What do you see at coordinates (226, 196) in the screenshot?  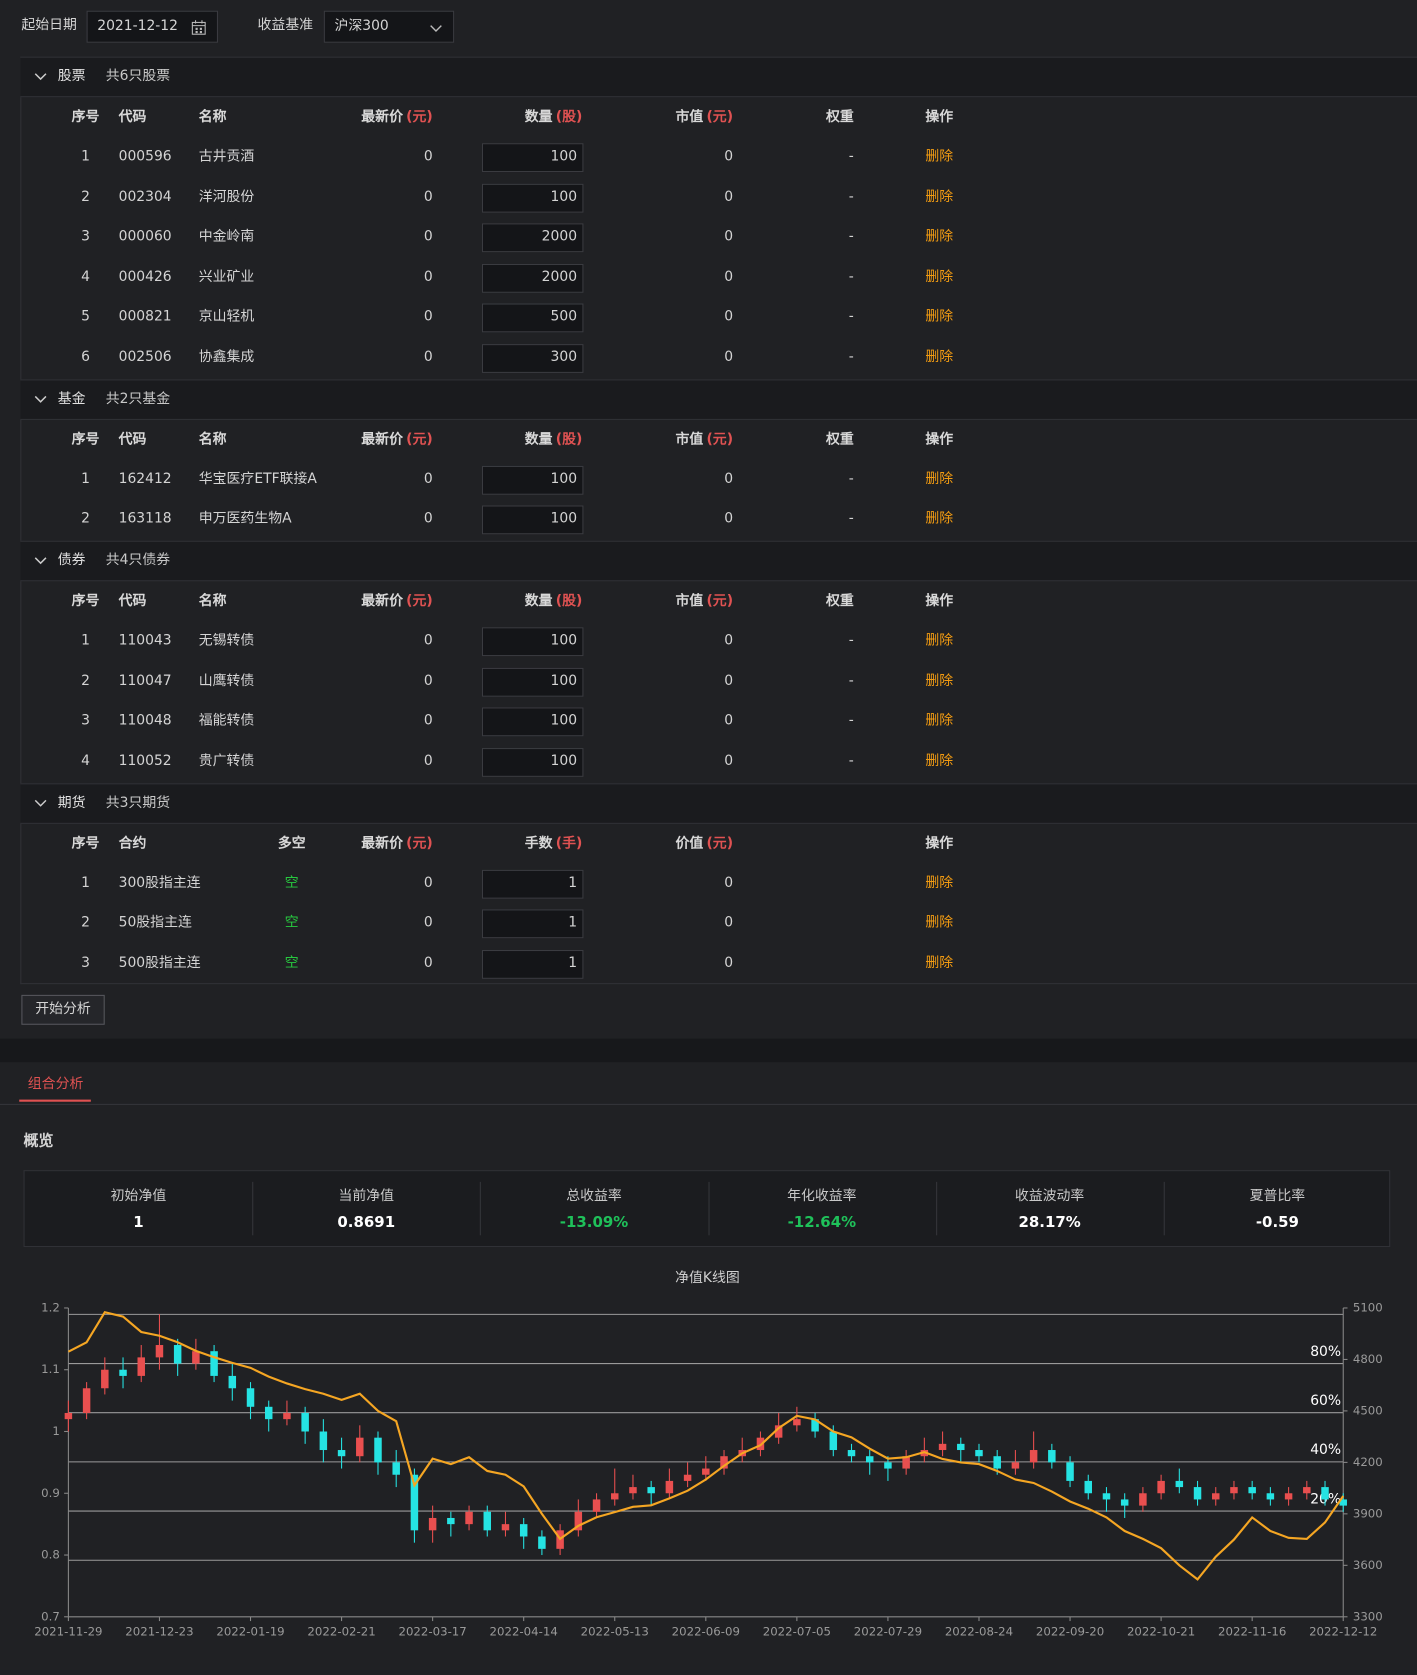 I see `cell: 洋河股份` at bounding box center [226, 196].